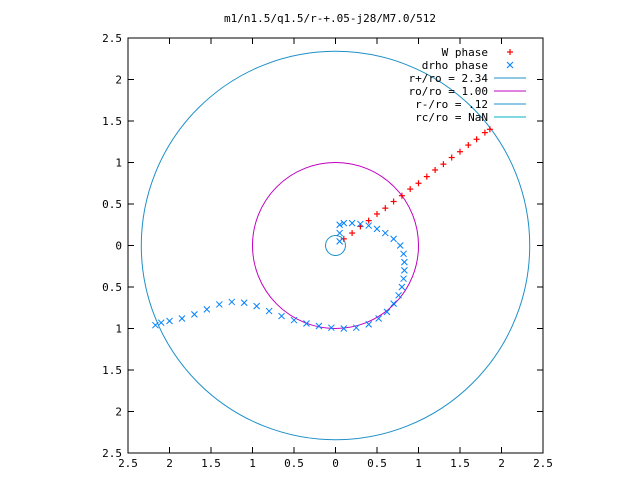  Describe the element at coordinates (465, 52) in the screenshot. I see `legend-label: W phase` at that location.